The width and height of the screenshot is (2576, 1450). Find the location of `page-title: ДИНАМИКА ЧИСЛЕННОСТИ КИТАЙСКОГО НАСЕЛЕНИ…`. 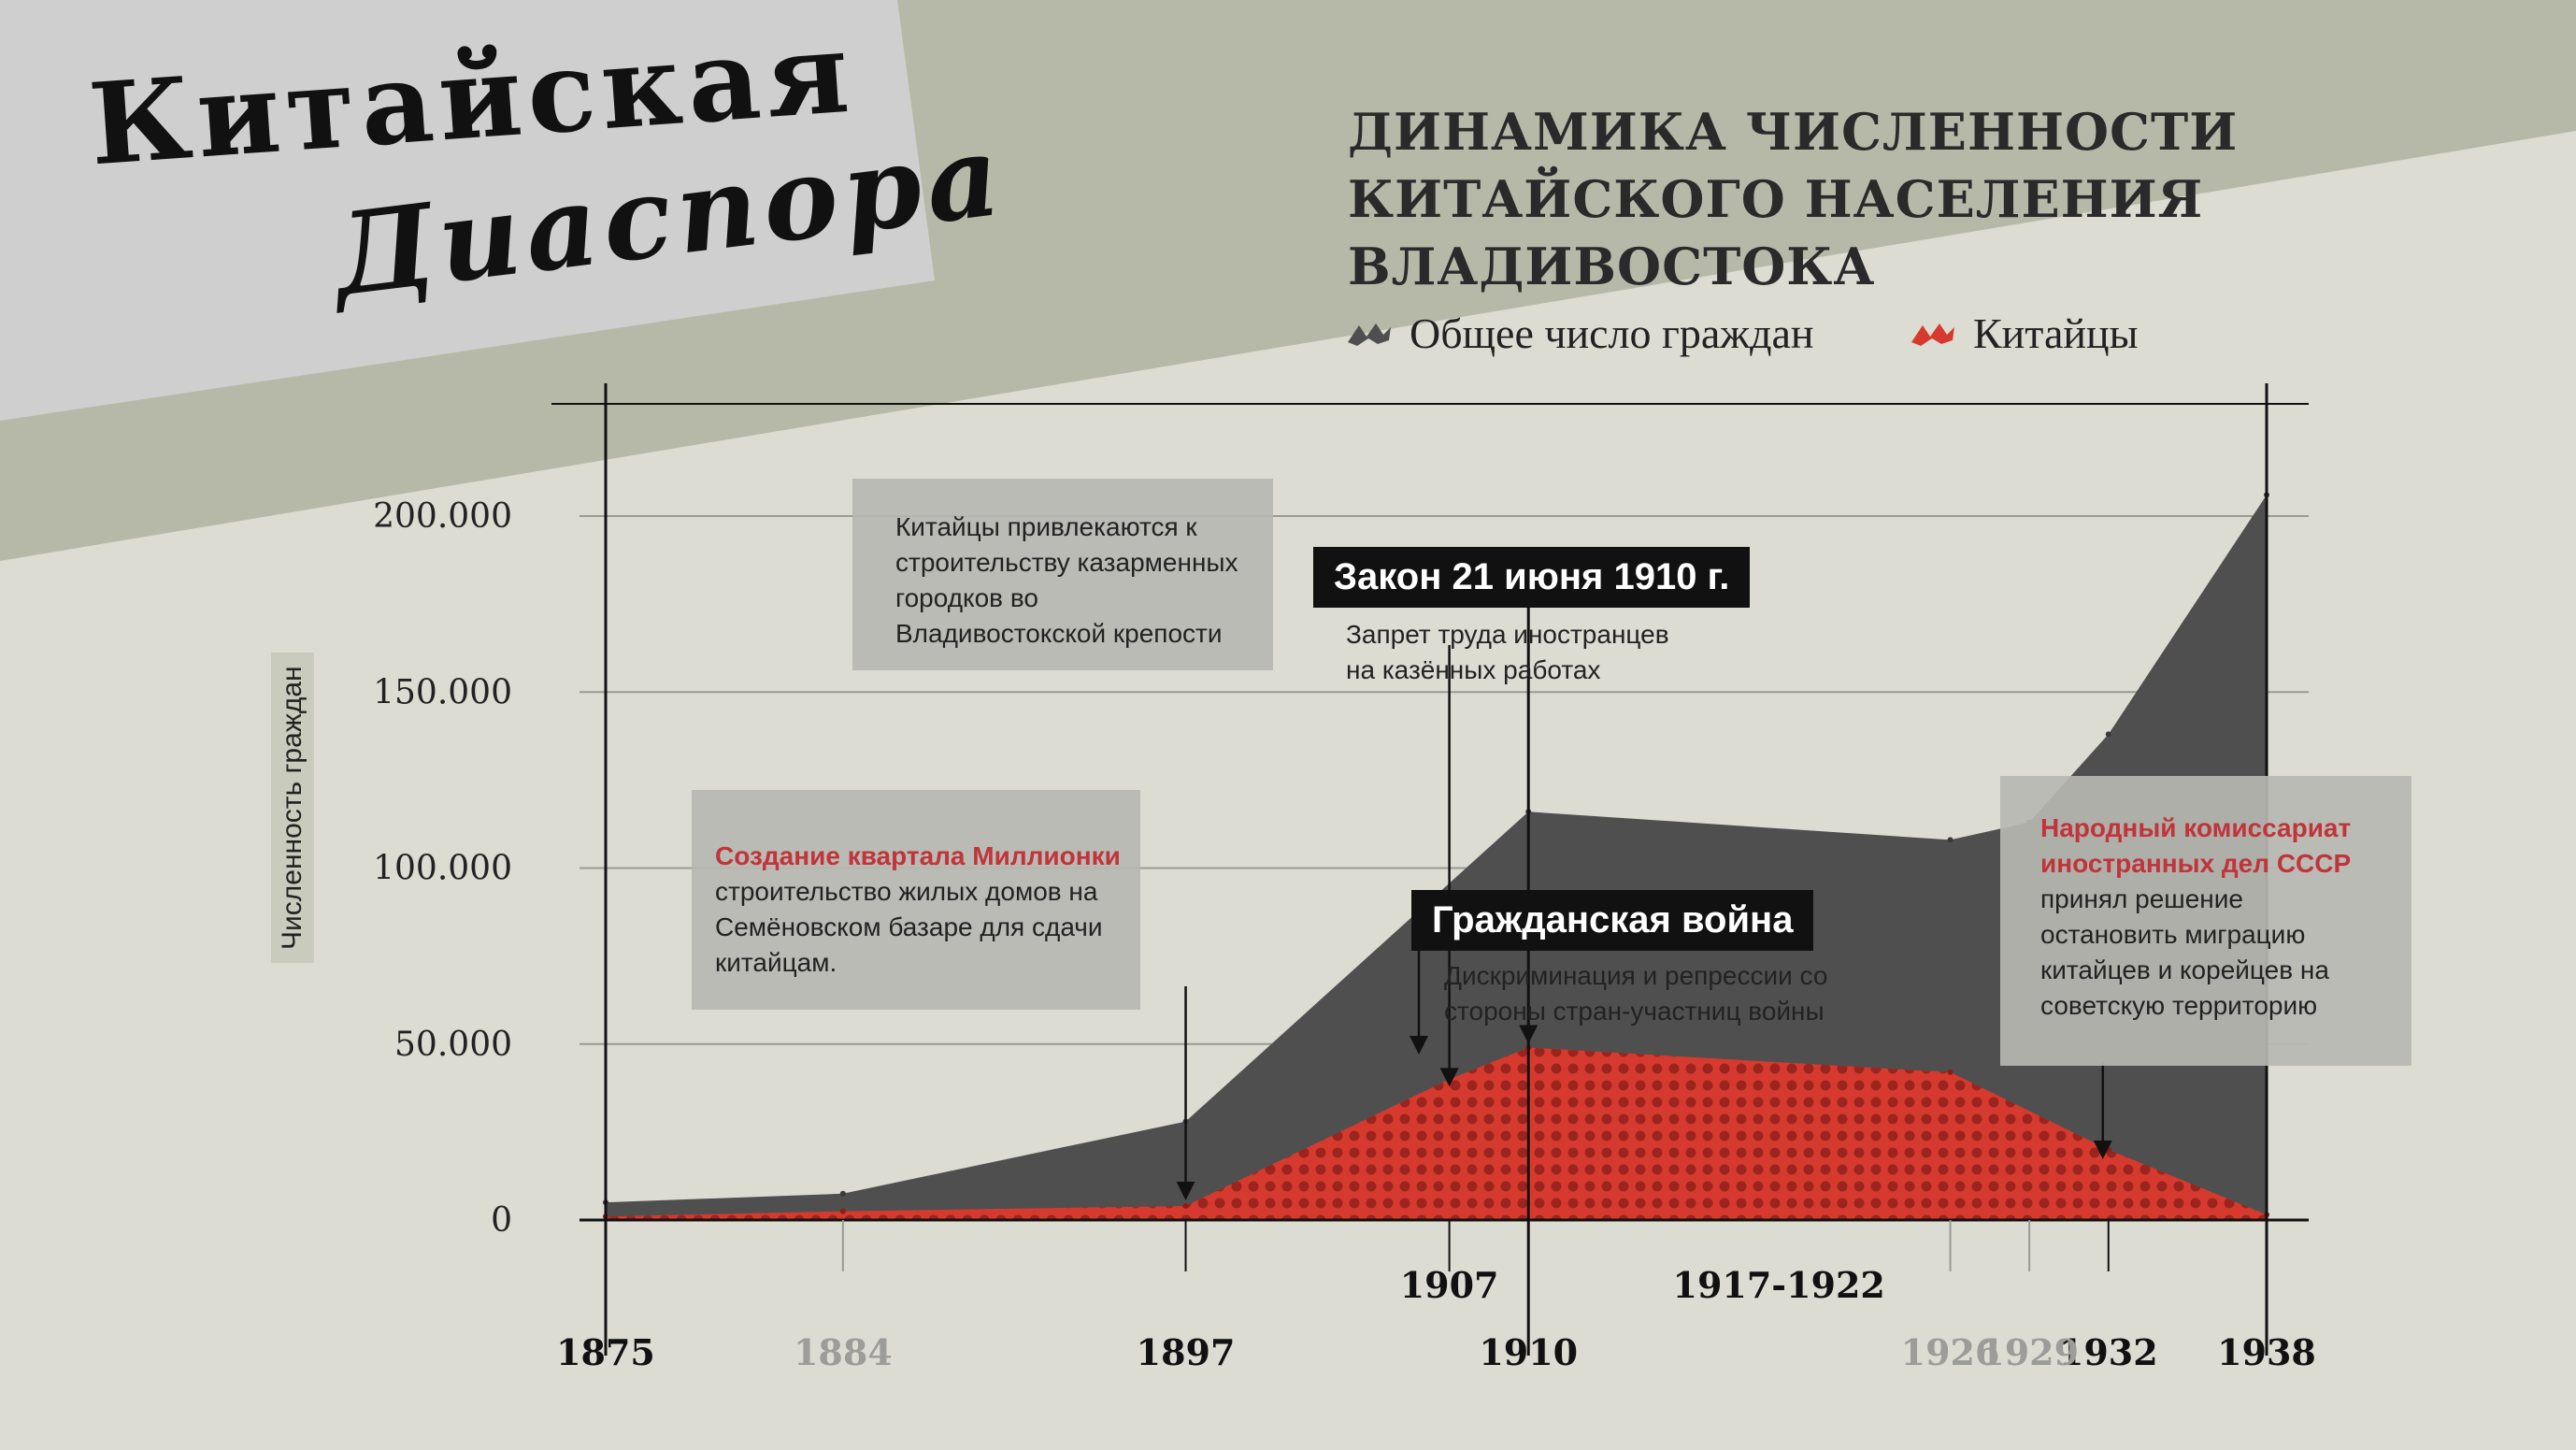

page-title: ДИНАМИКА ЧИСЛЕННОСТИ КИТАЙСКОГО НАСЕЛЕНИ… is located at coordinates (1793, 199).